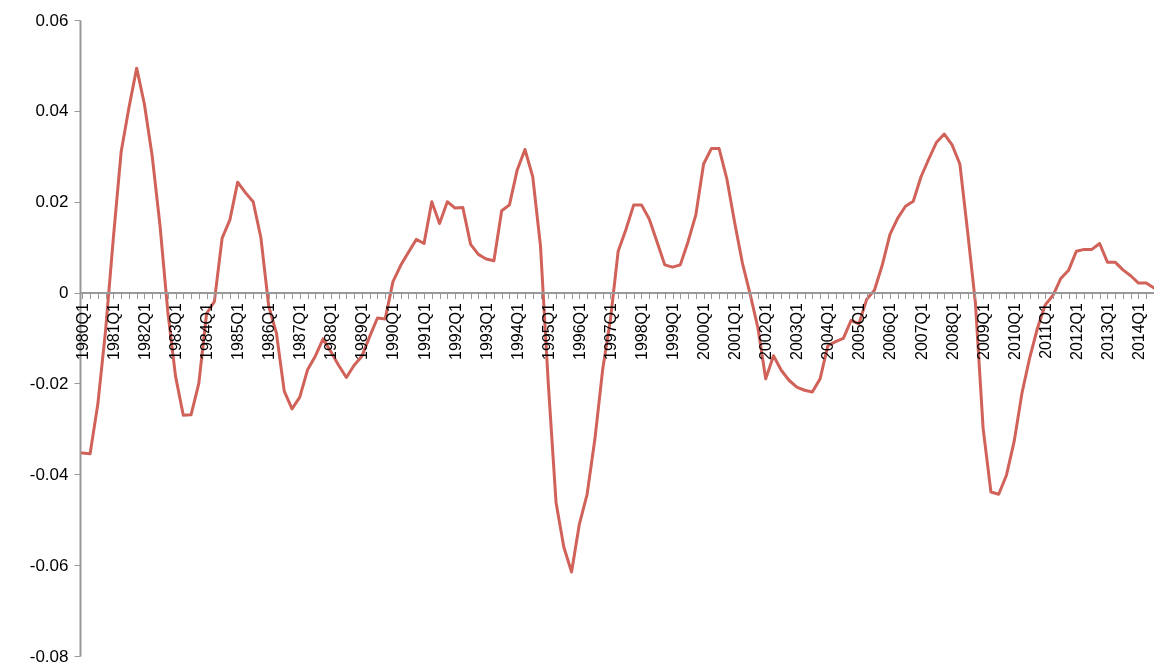 The height and width of the screenshot is (669, 1154). What do you see at coordinates (859, 331) in the screenshot?
I see `x-tick-label: 2005Q1` at bounding box center [859, 331].